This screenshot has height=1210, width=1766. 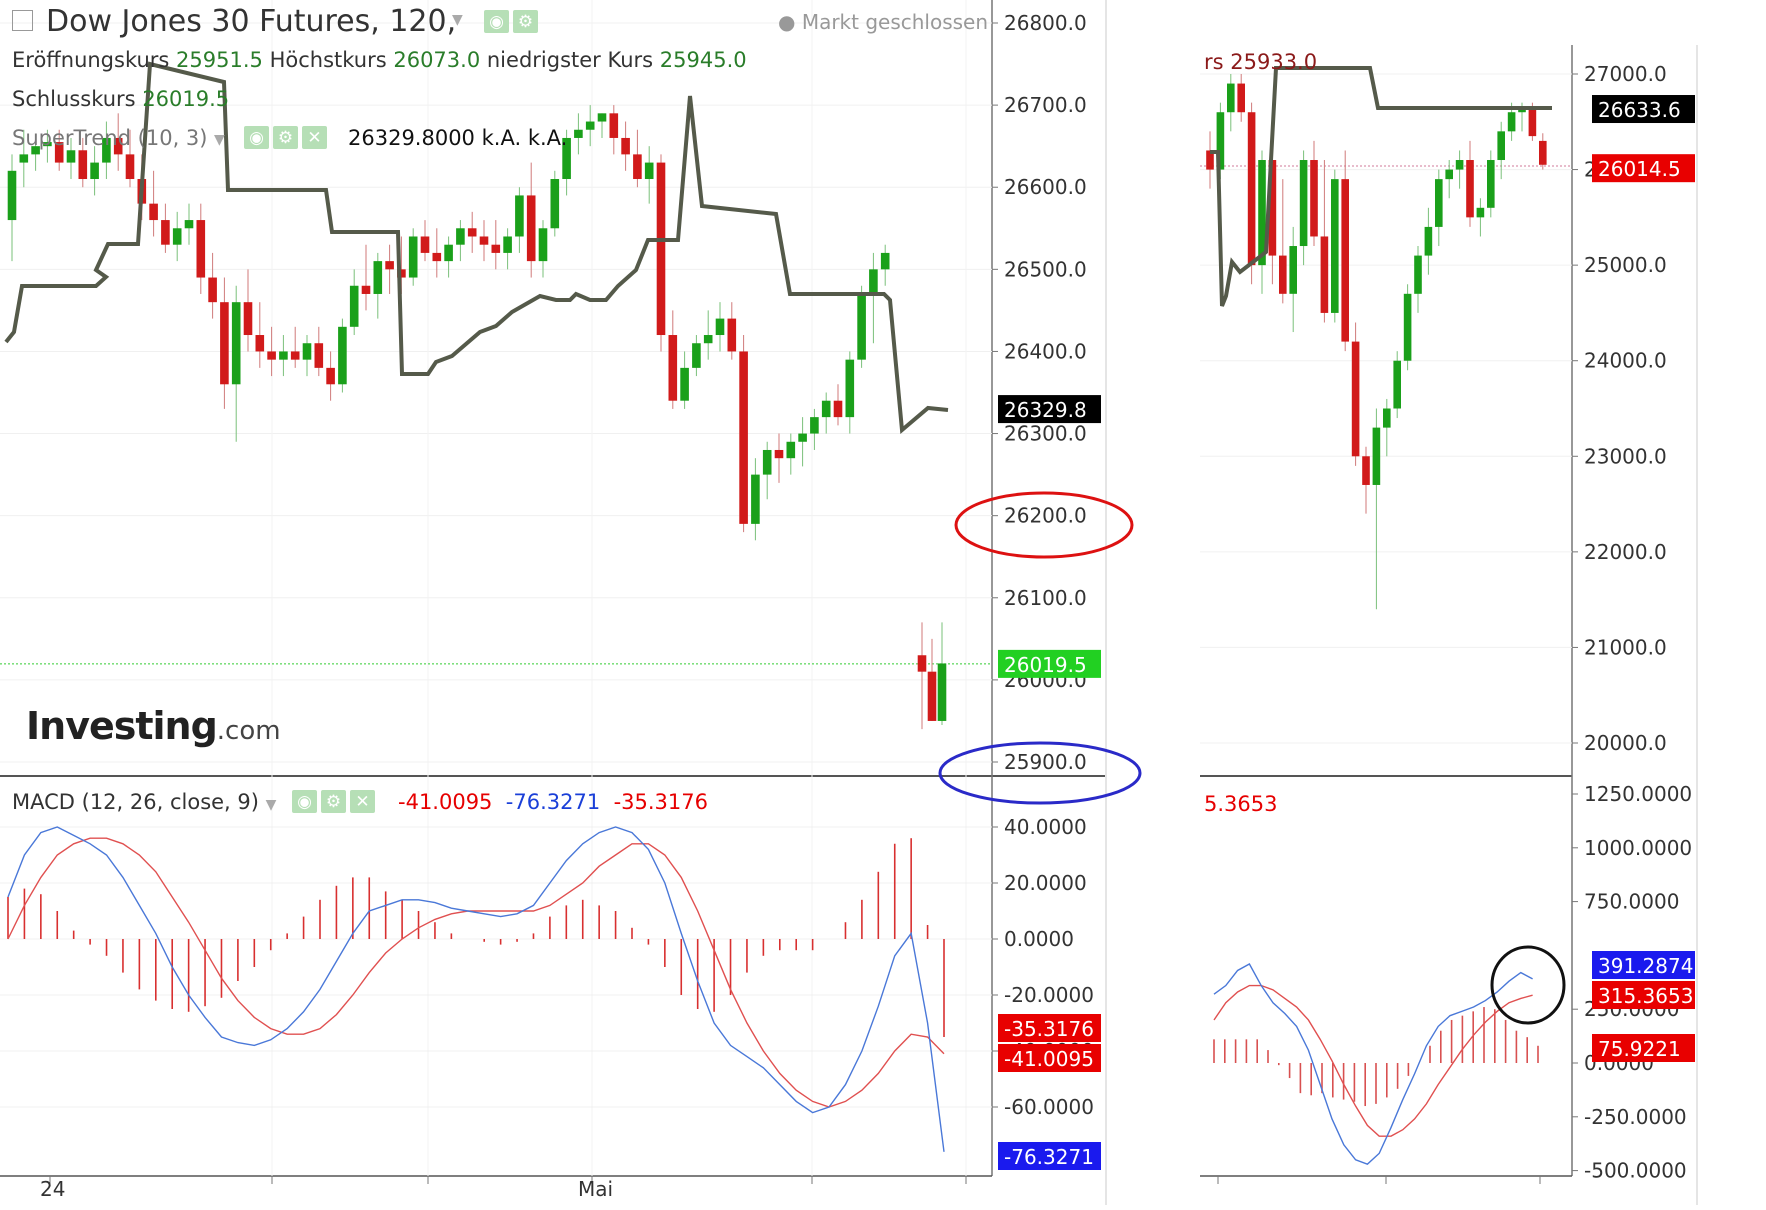 I want to click on y-tick-label: 26800.0, so click(x=1045, y=23).